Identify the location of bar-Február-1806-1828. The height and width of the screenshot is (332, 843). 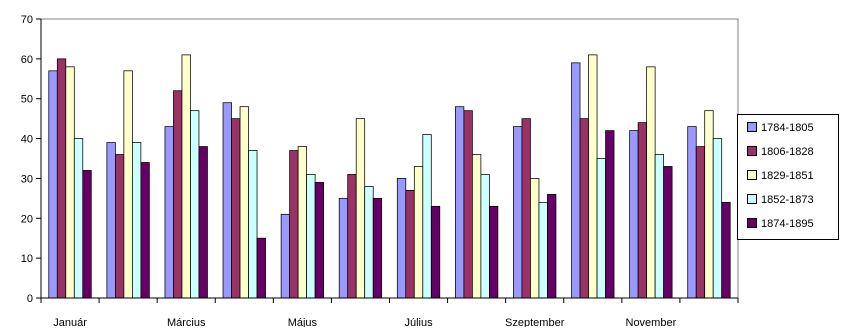
(120, 226).